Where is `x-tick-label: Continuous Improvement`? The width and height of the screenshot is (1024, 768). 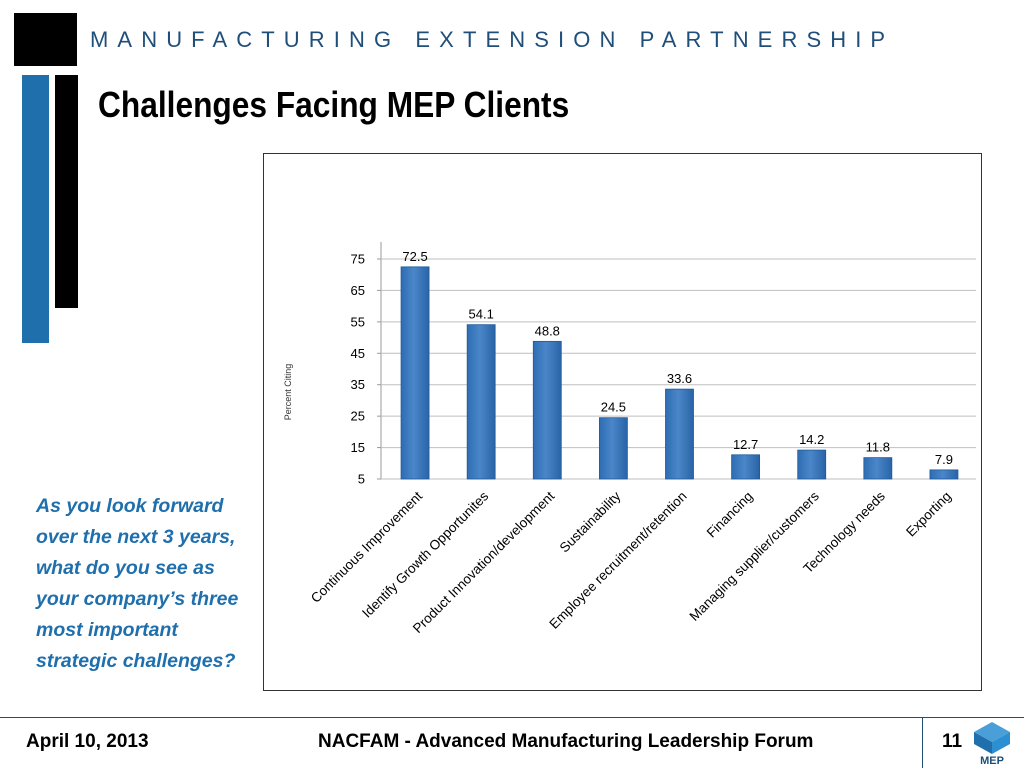
x-tick-label: Continuous Improvement is located at coordinates (366, 546).